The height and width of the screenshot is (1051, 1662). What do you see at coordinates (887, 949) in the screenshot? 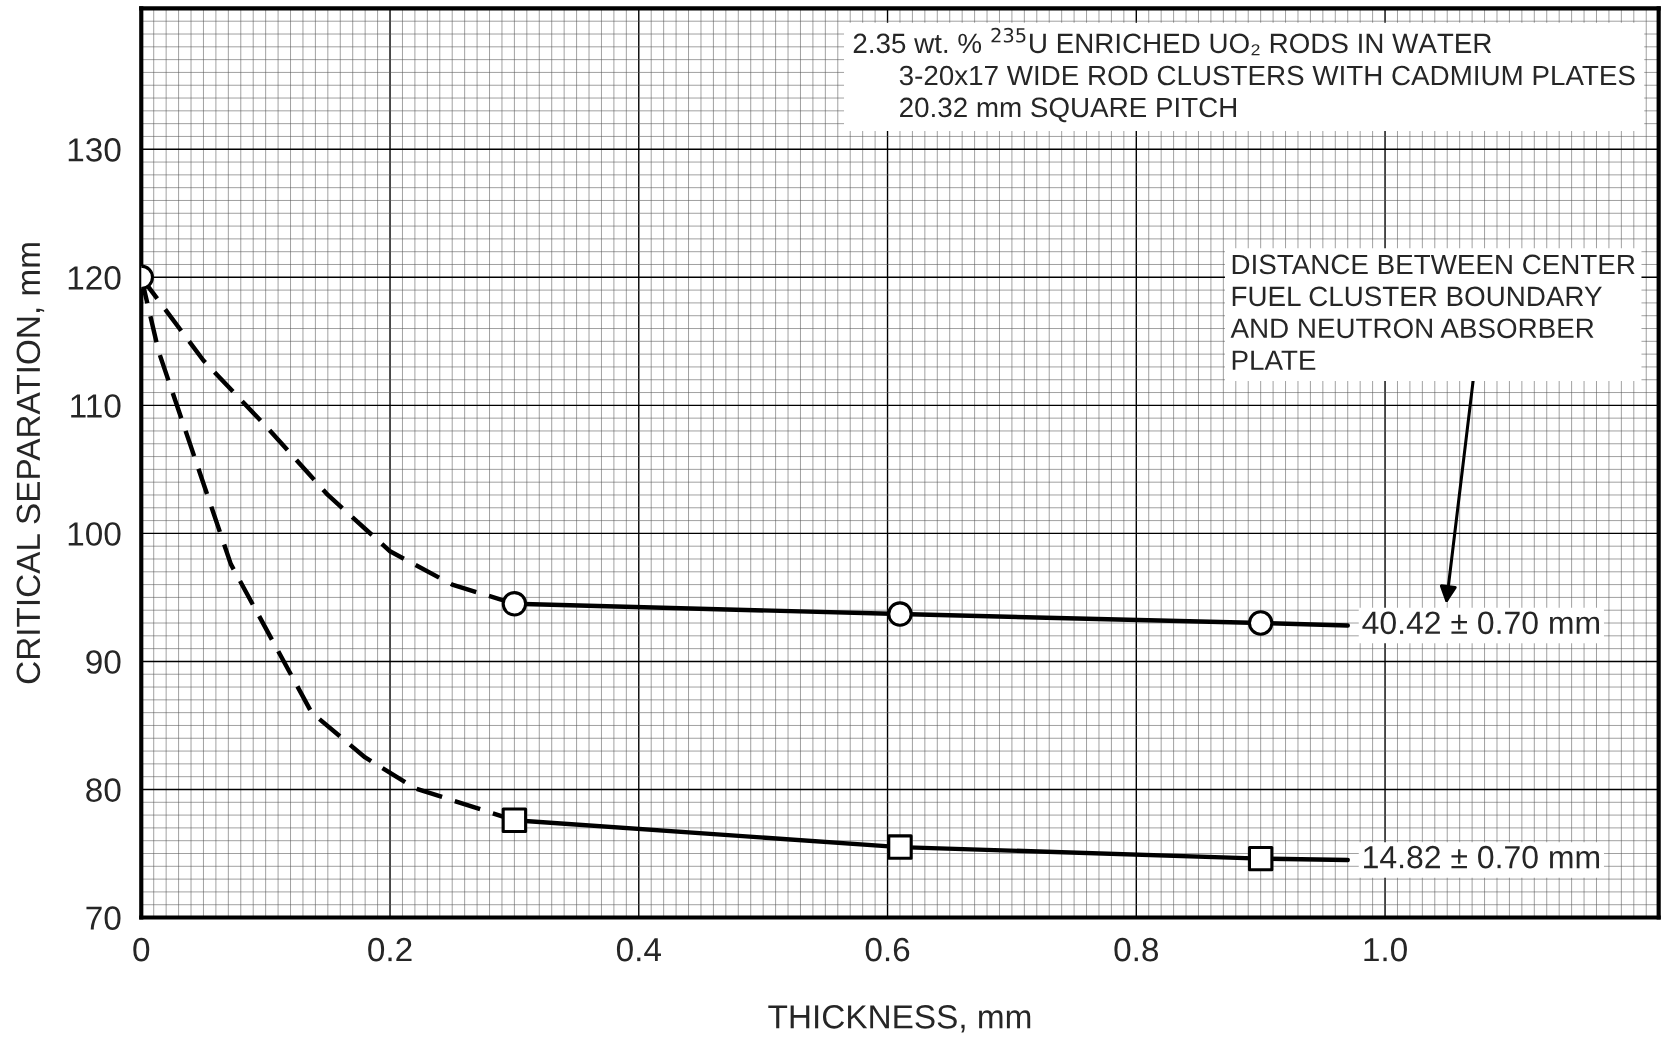
I see `x-tick-label: 0.6` at bounding box center [887, 949].